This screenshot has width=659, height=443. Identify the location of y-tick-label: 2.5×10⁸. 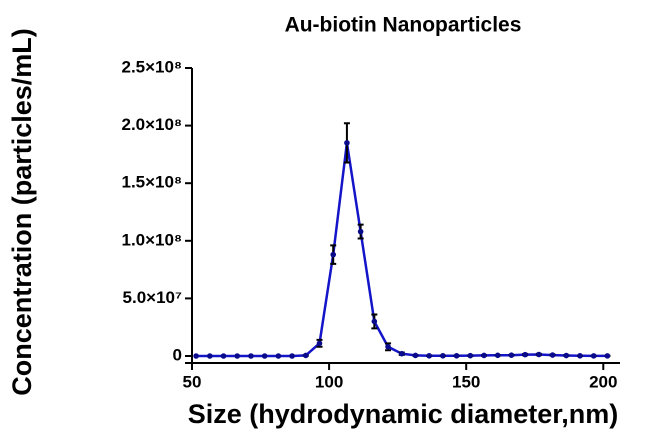
(151, 66).